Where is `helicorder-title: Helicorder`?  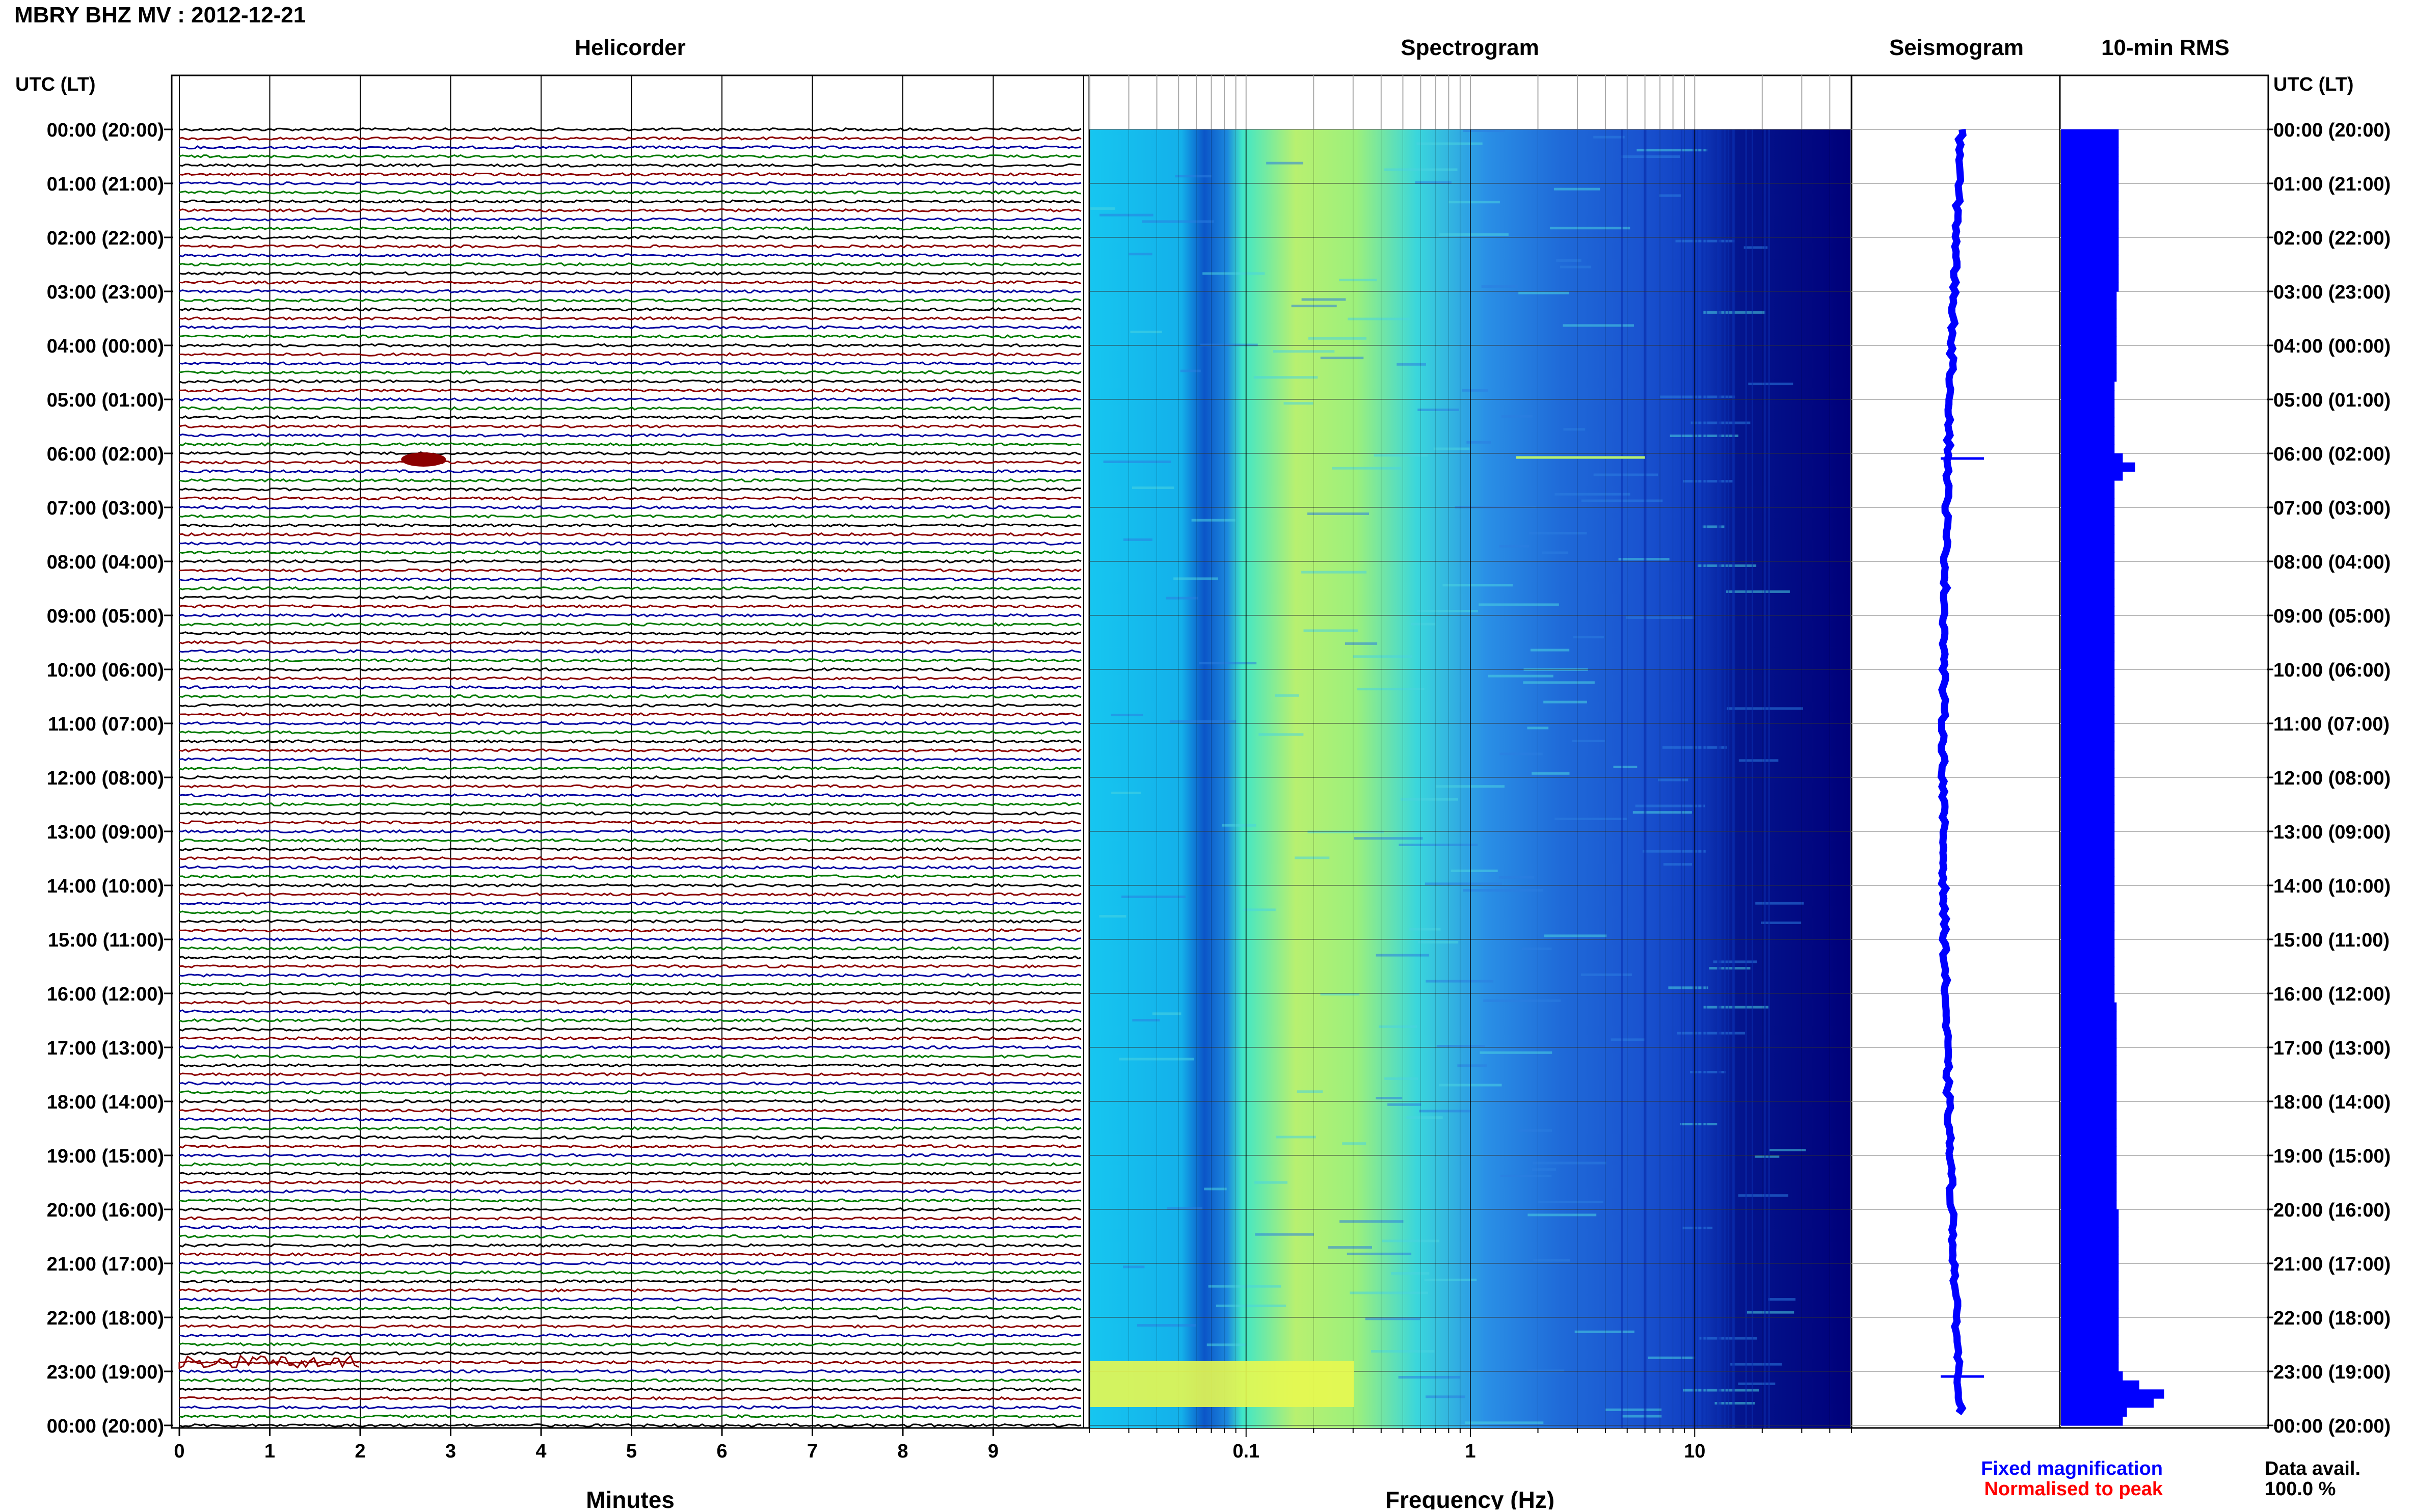
helicorder-title: Helicorder is located at coordinates (630, 47).